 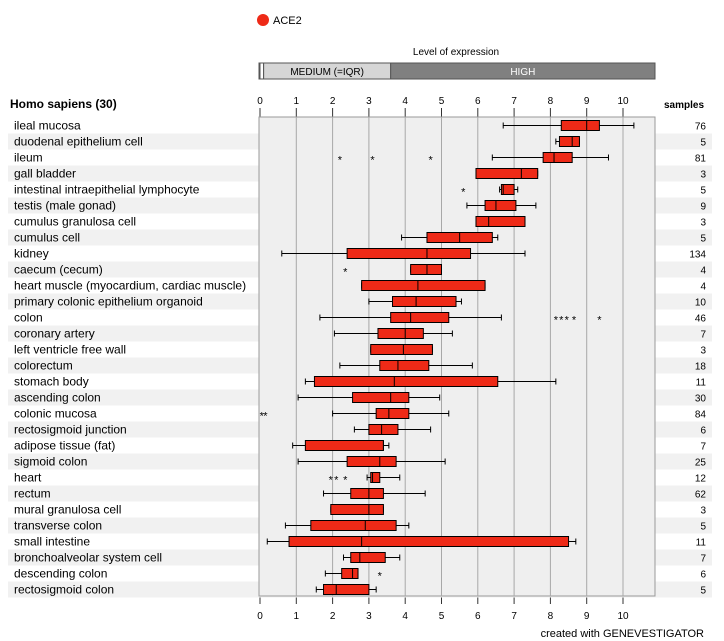 I want to click on row-label: cumulus cell, so click(x=47, y=238).